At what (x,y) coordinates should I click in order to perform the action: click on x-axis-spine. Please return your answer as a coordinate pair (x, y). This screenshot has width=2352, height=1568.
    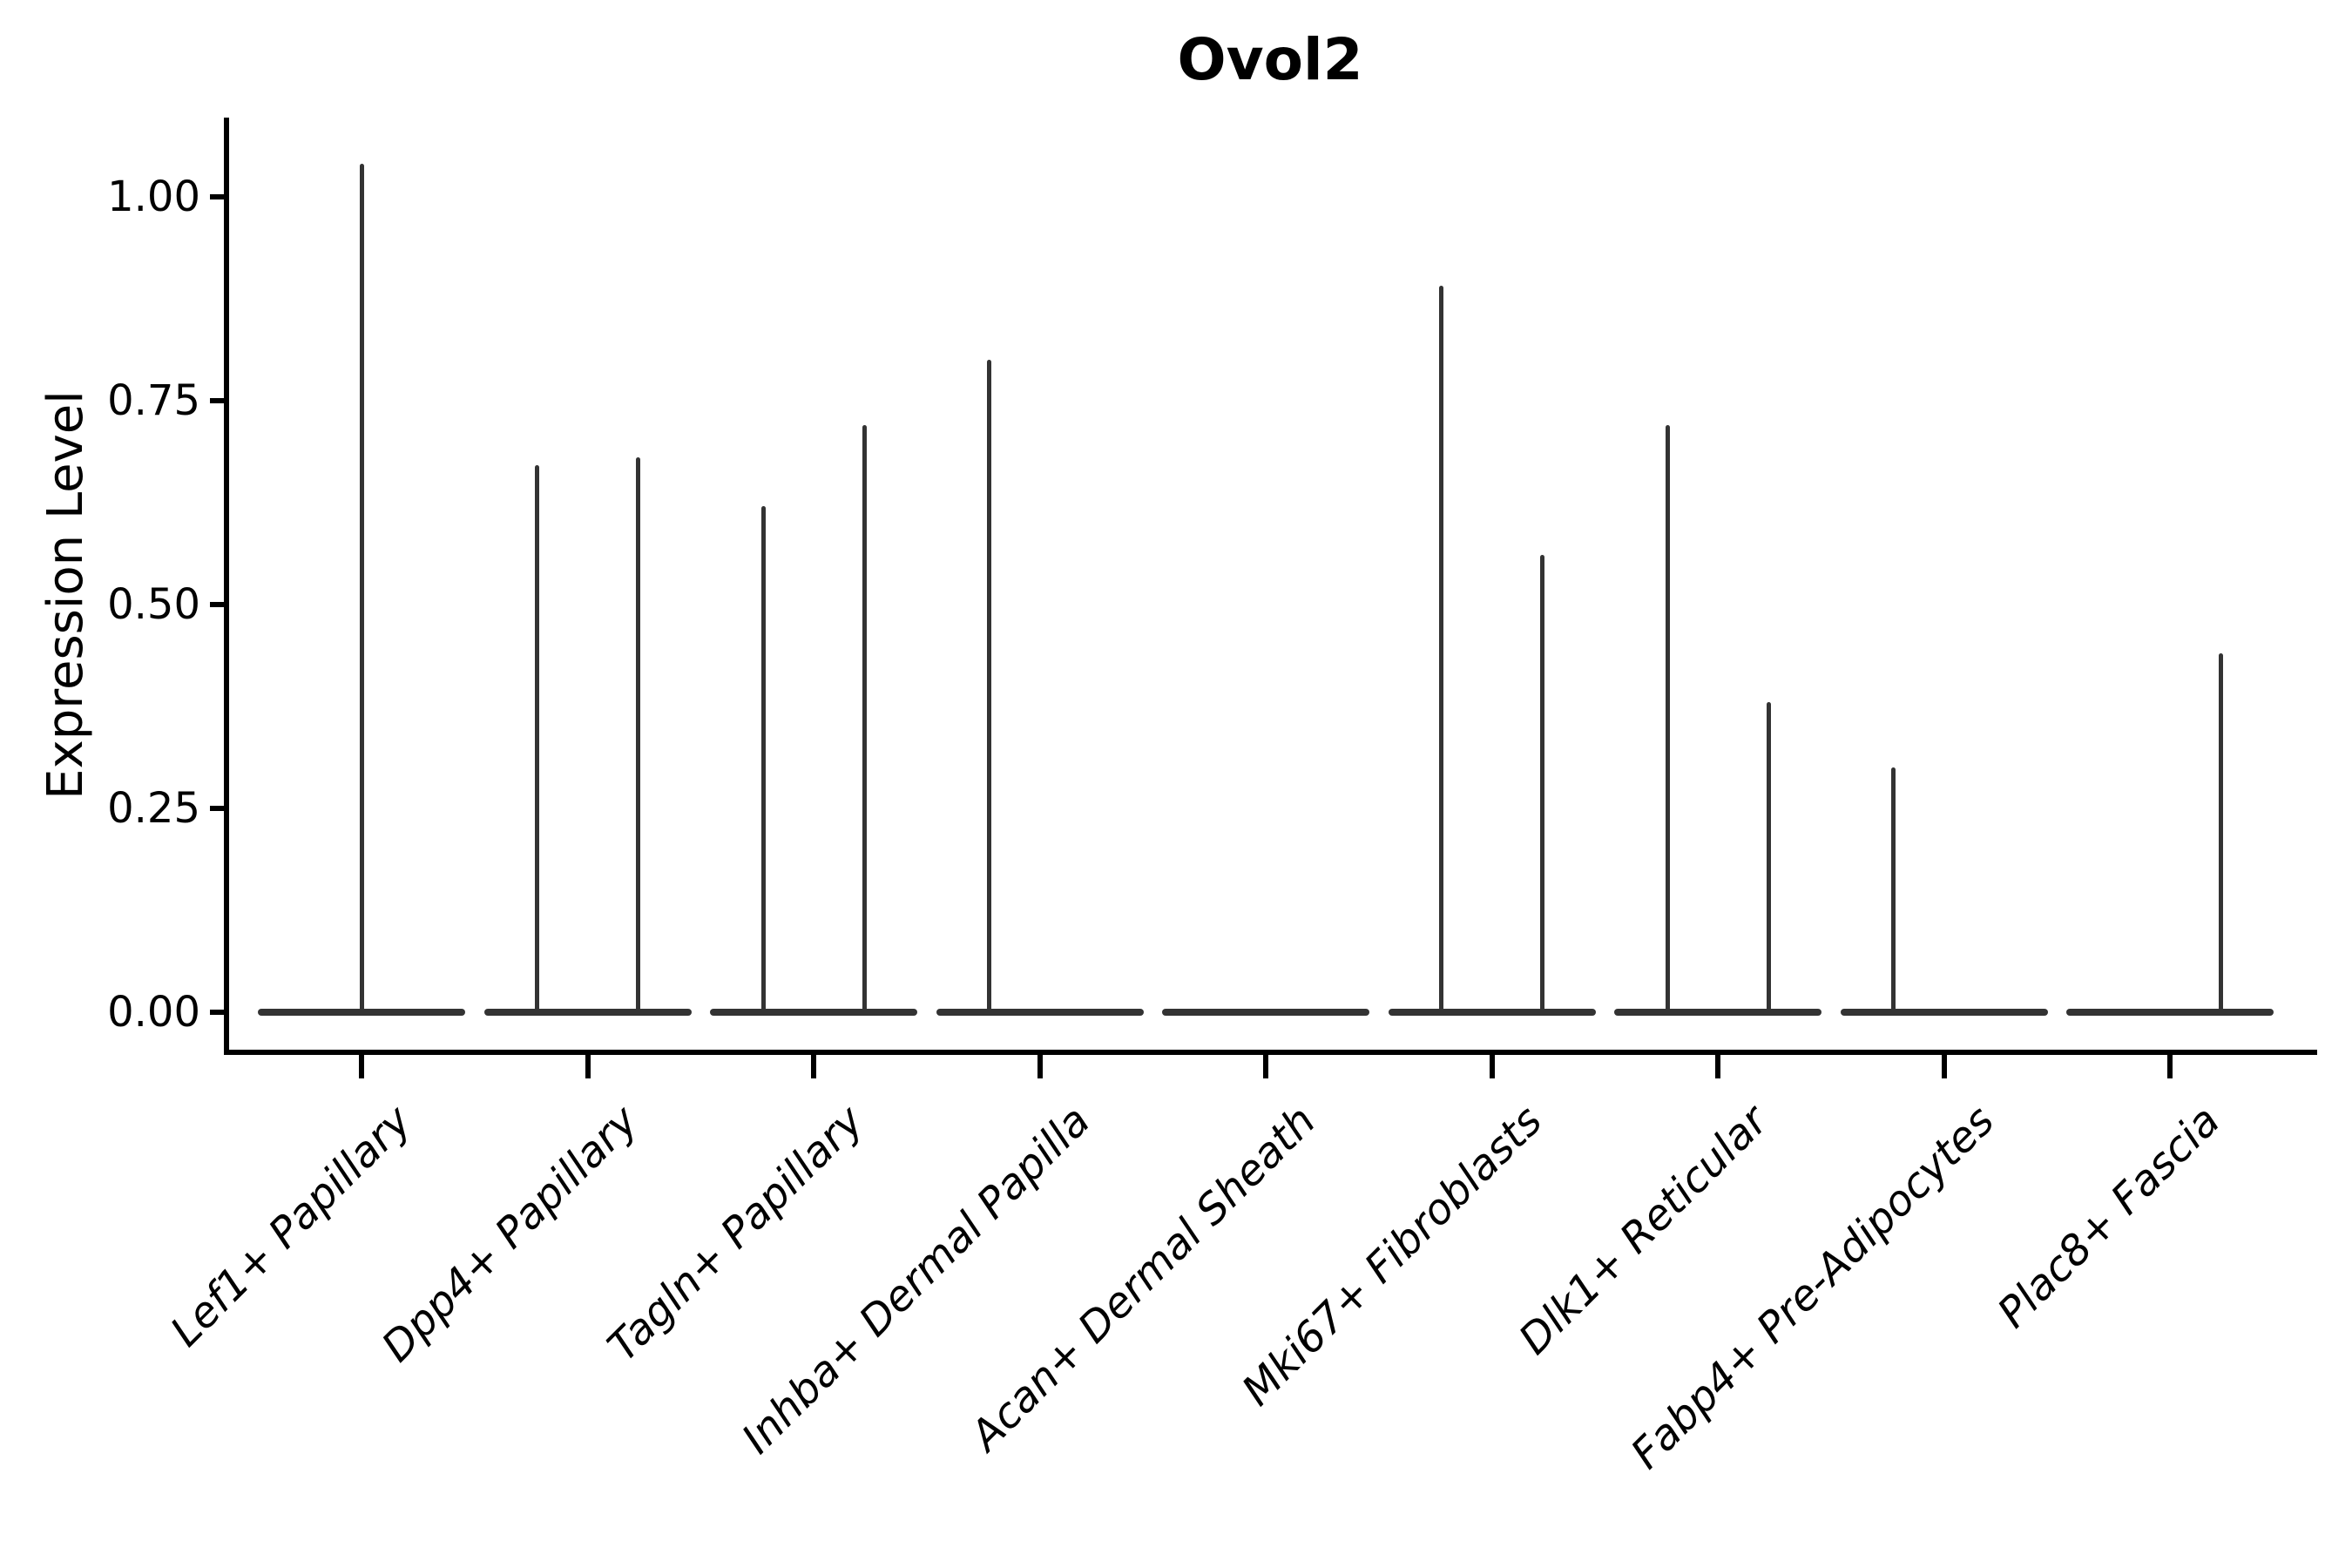
    Looking at the image, I should click on (1270, 1053).